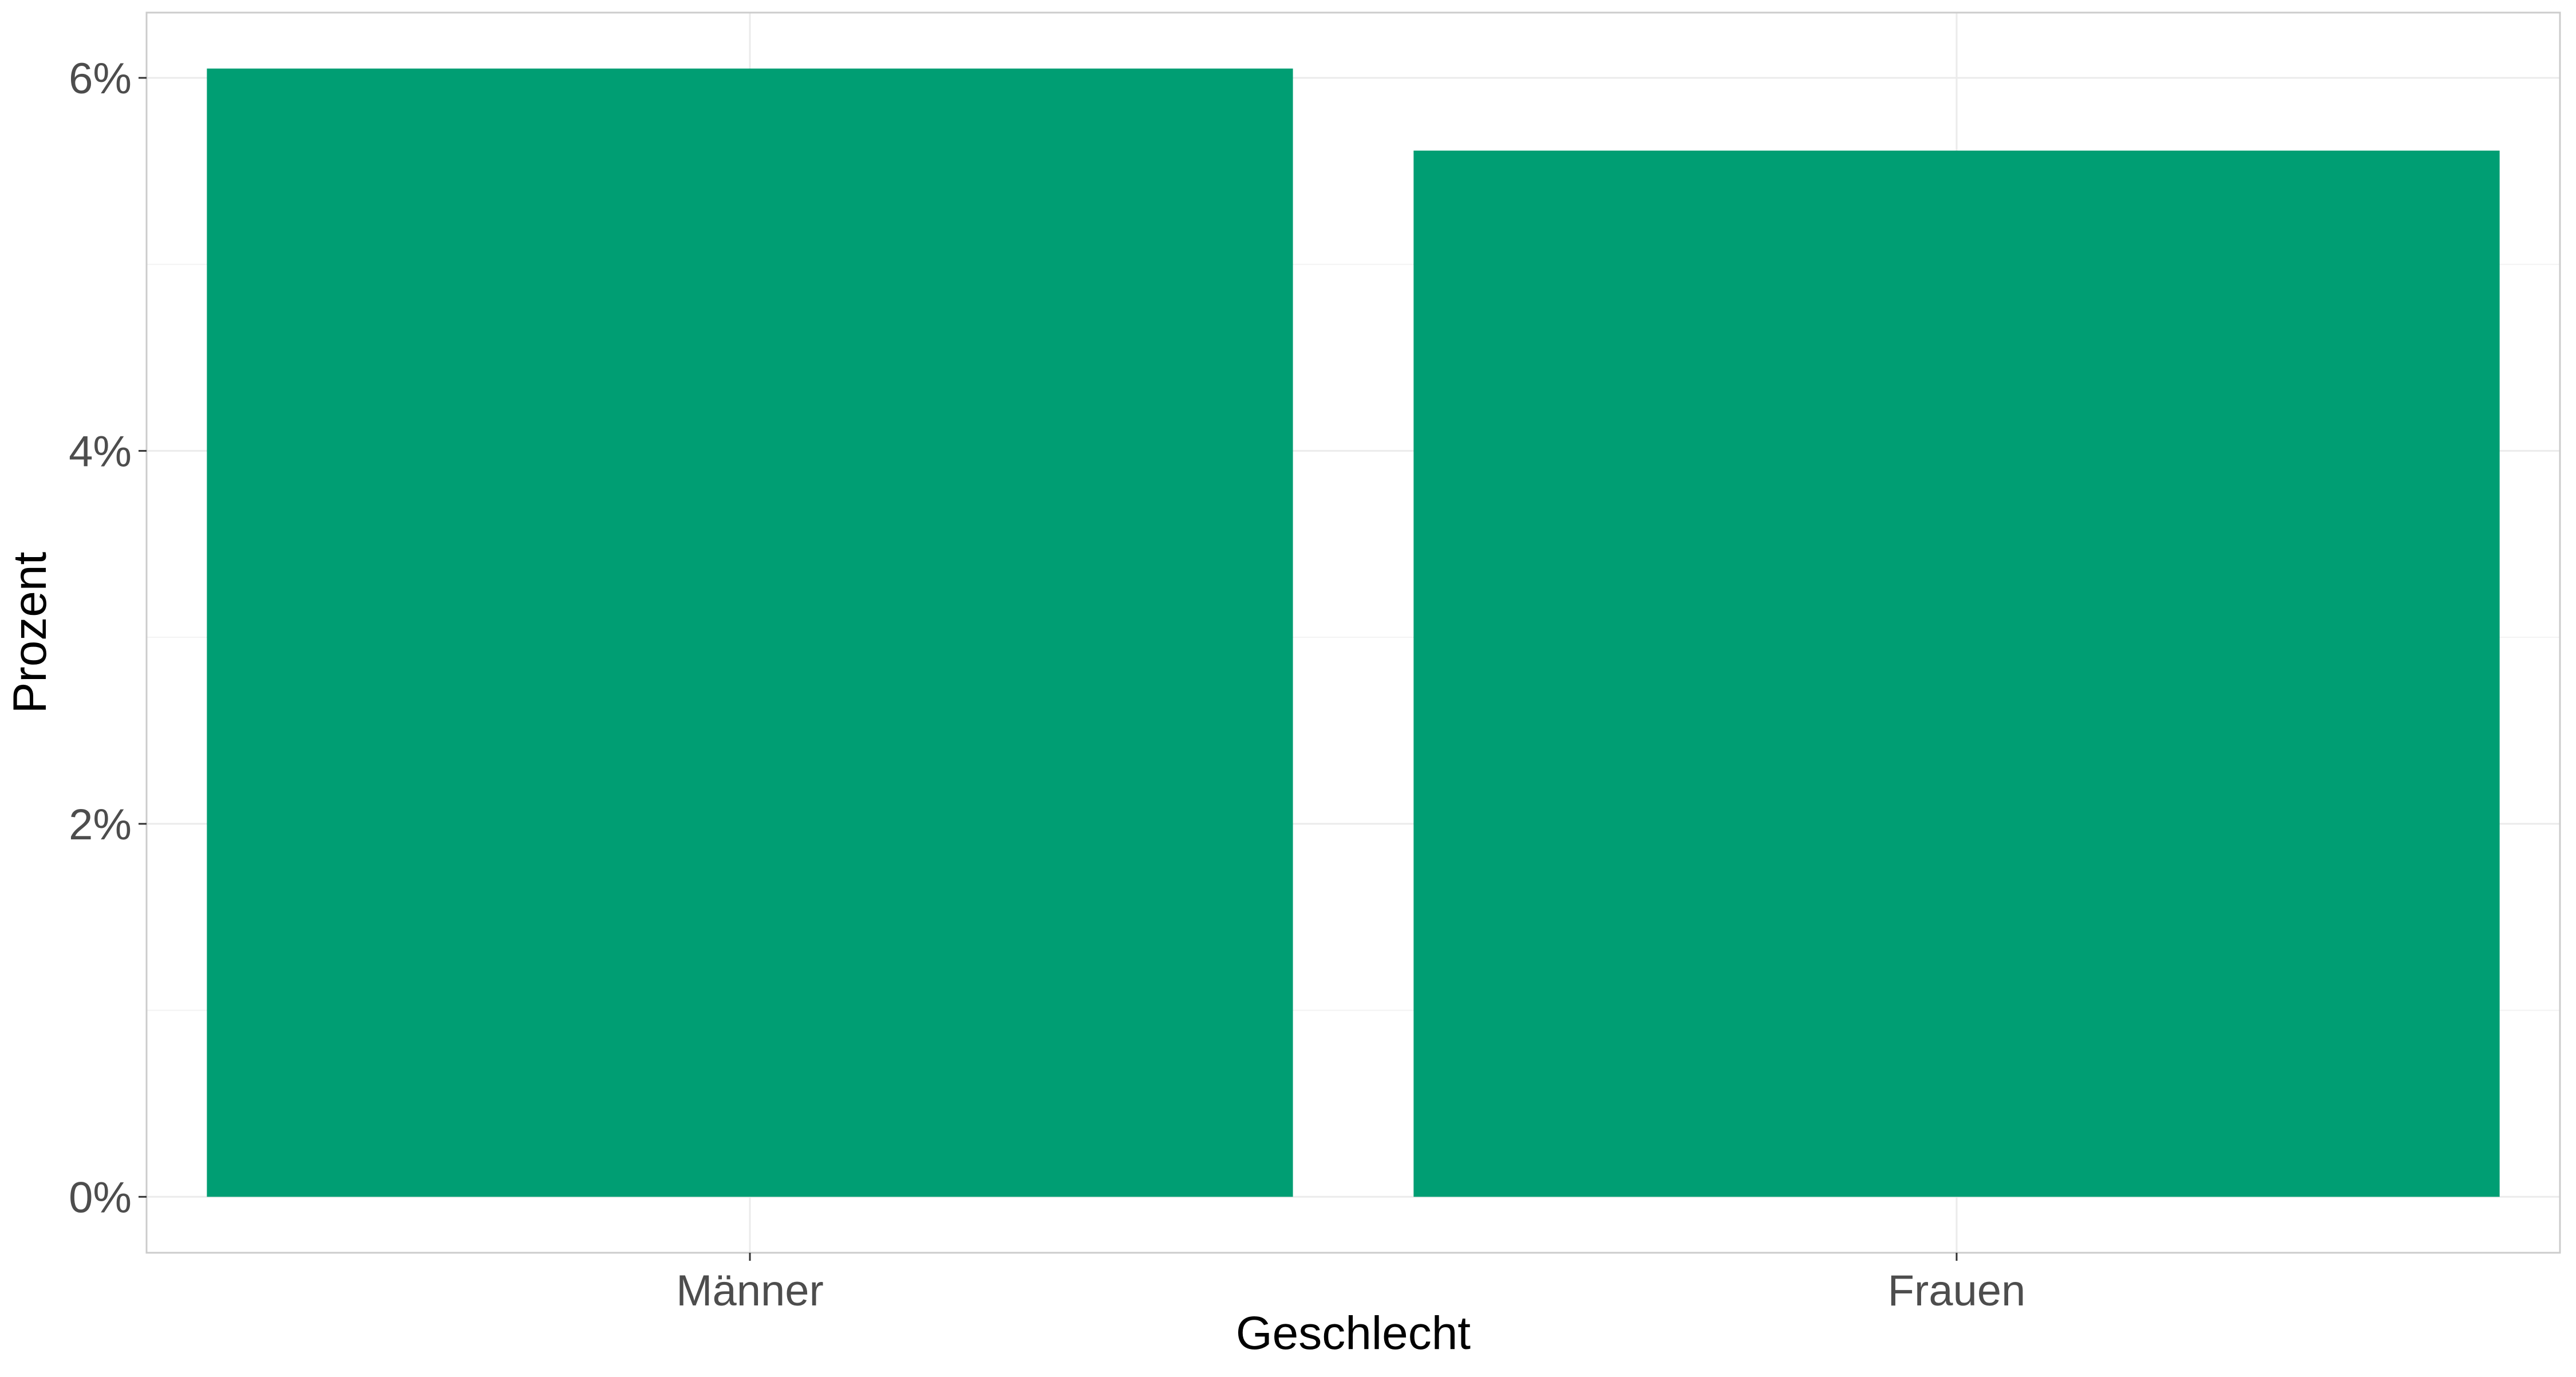 Image resolution: width=2576 pixels, height=1377 pixels. What do you see at coordinates (100, 824) in the screenshot?
I see `y-tick-label: 2%` at bounding box center [100, 824].